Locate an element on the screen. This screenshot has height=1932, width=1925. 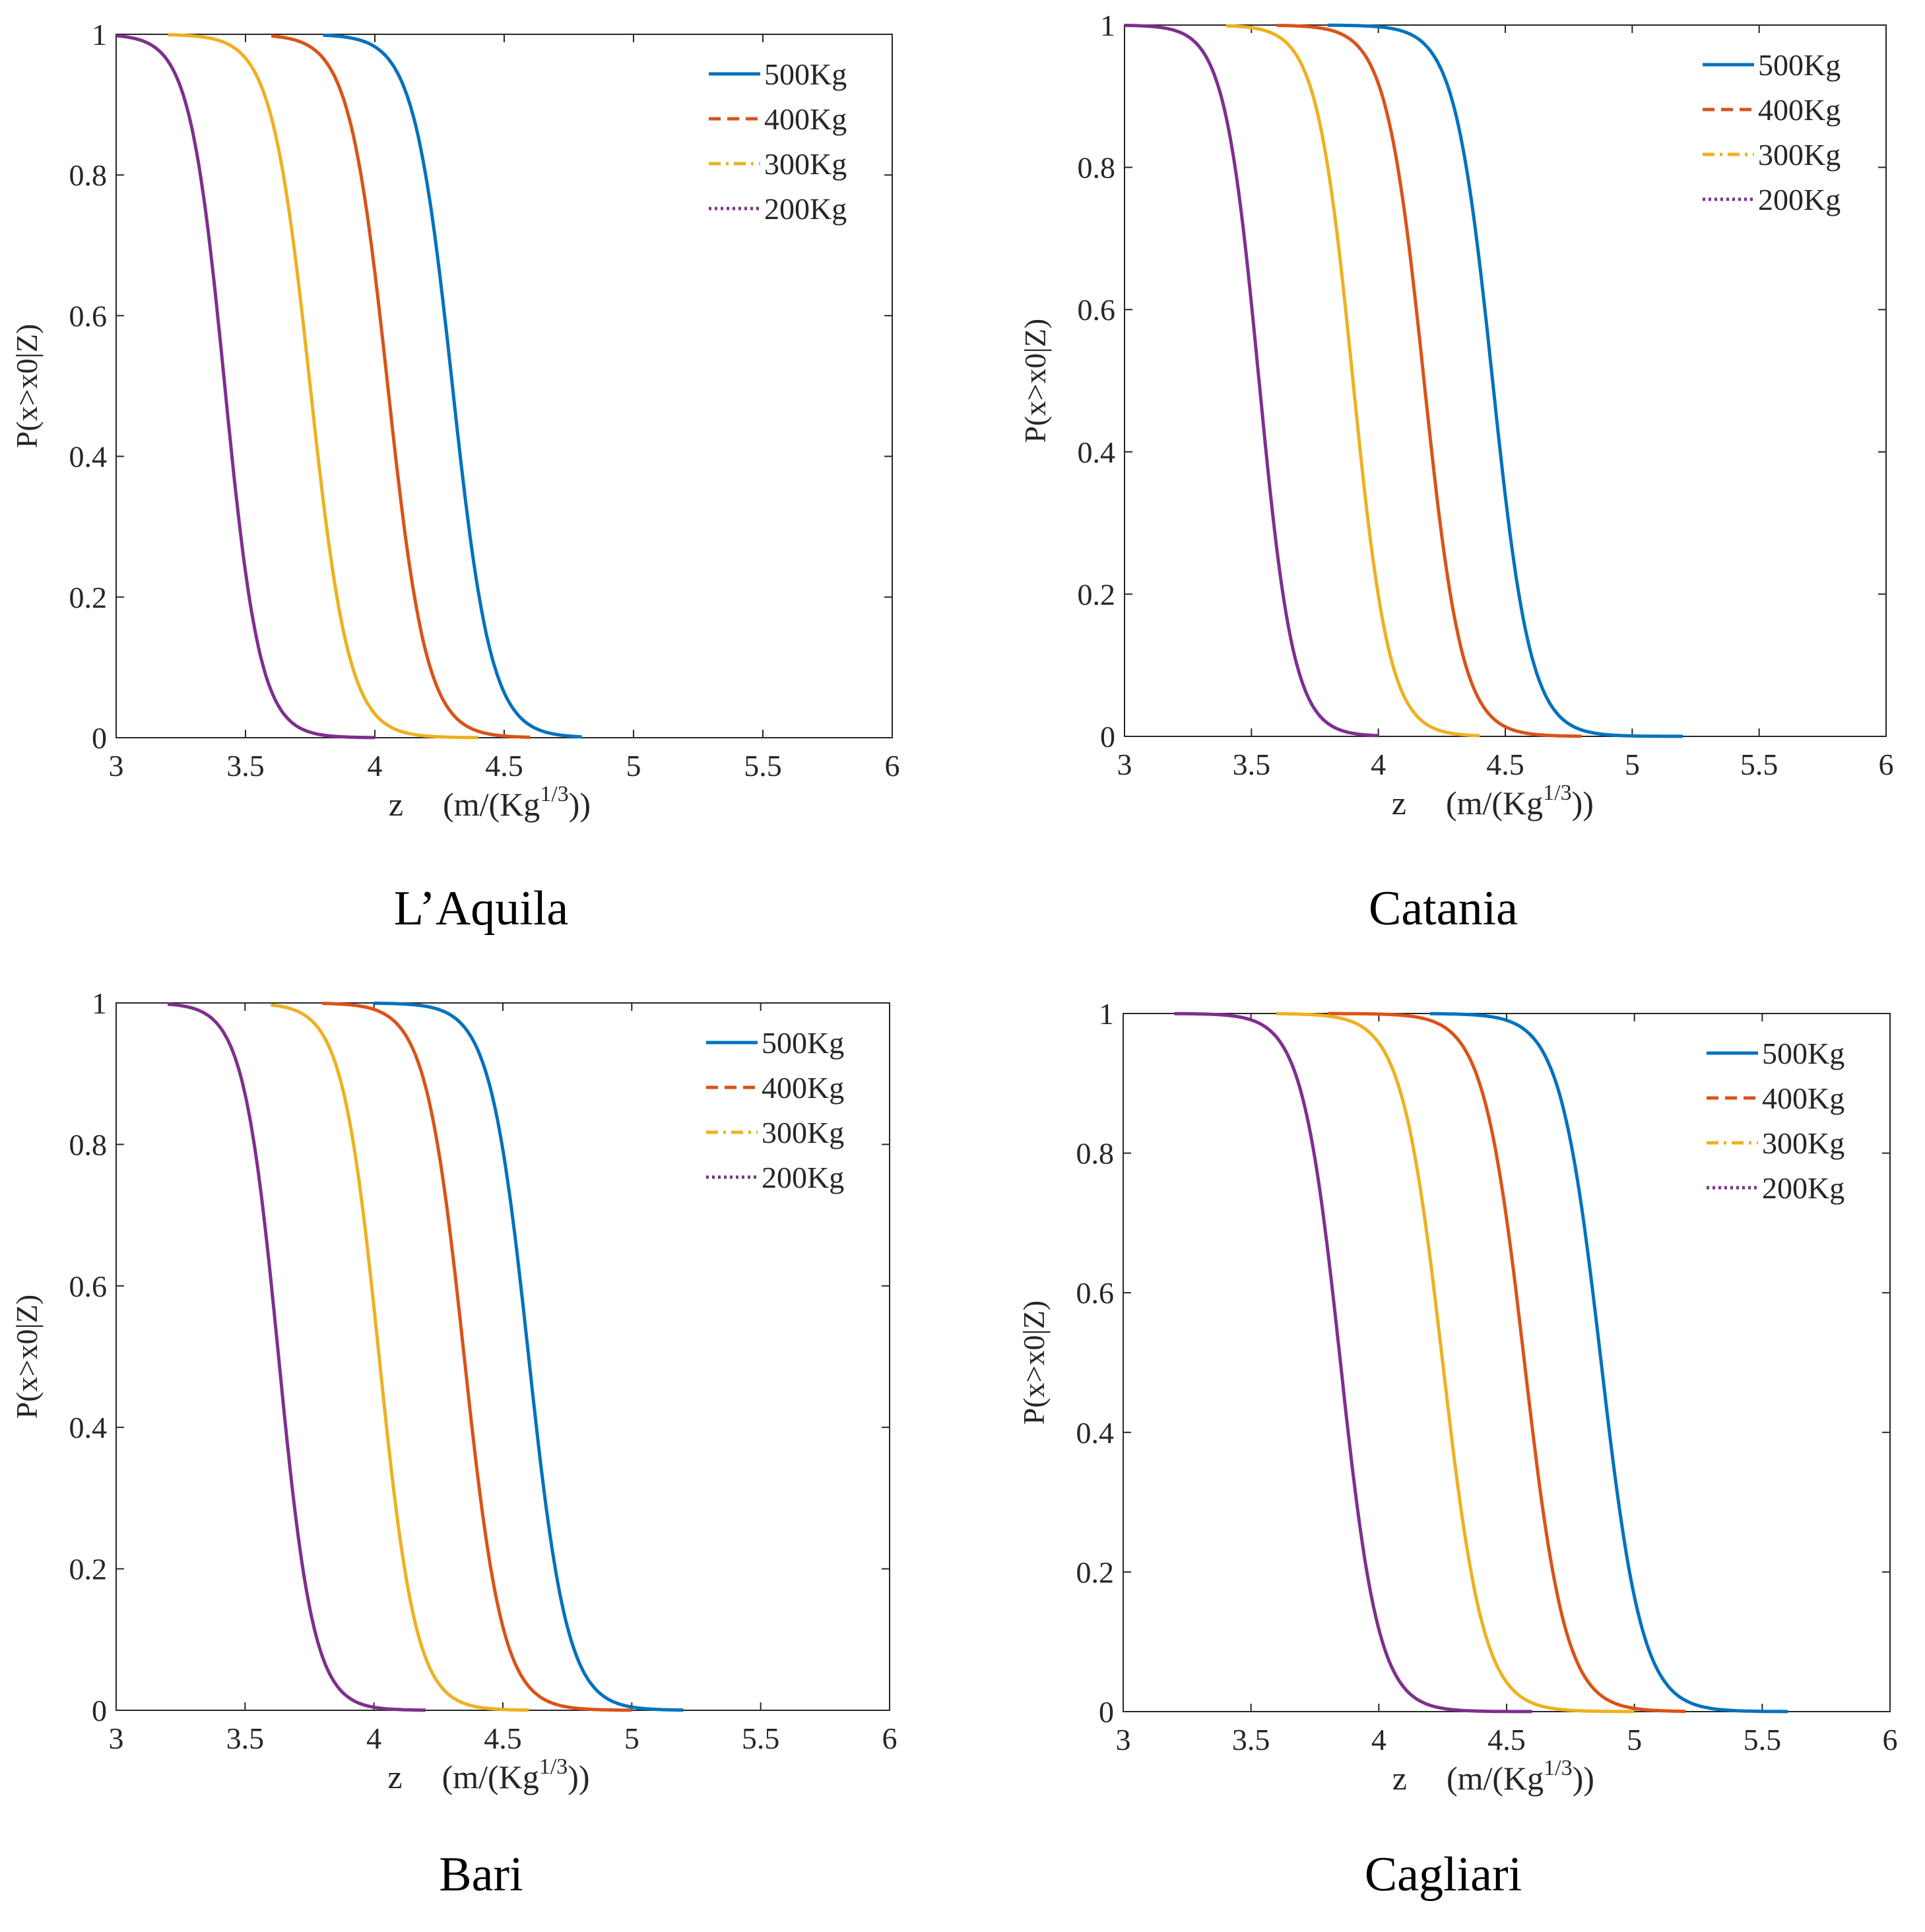
chart-caption: Cagliari is located at coordinates (1443, 1875).